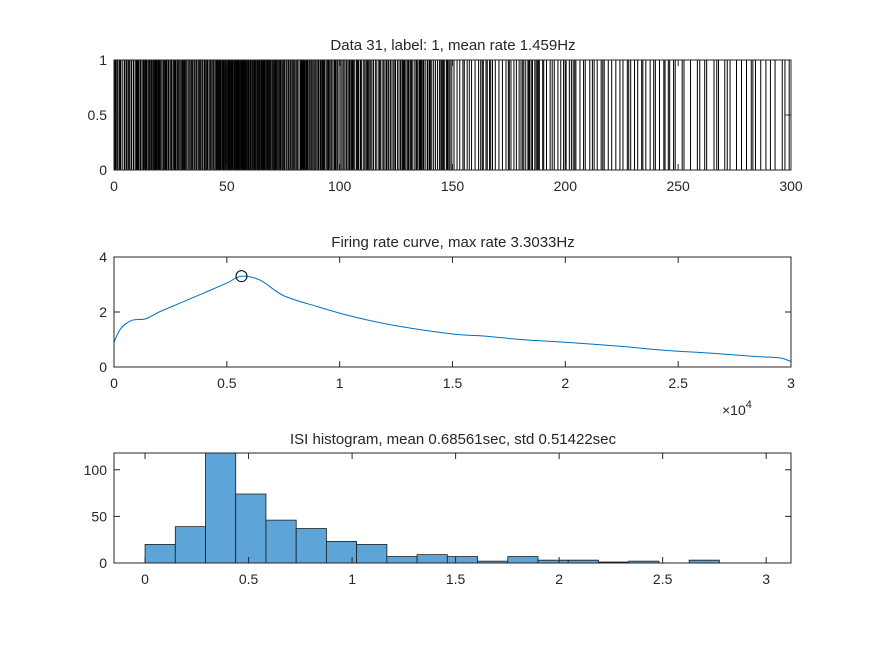 This screenshot has height=656, width=875. I want to click on rate-title: Firing rate curve, max rate 3.3033Hz, so click(452, 242).